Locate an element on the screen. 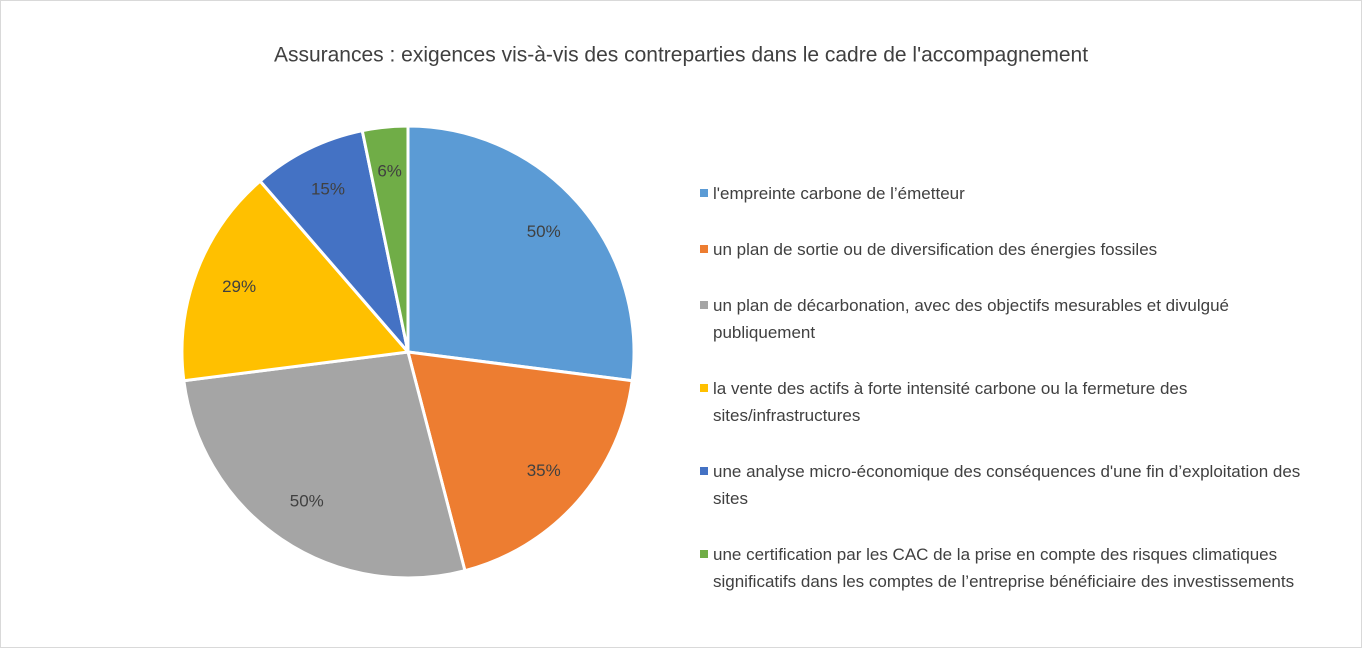 Image resolution: width=1362 pixels, height=648 pixels. data-label: 35% is located at coordinates (544, 470).